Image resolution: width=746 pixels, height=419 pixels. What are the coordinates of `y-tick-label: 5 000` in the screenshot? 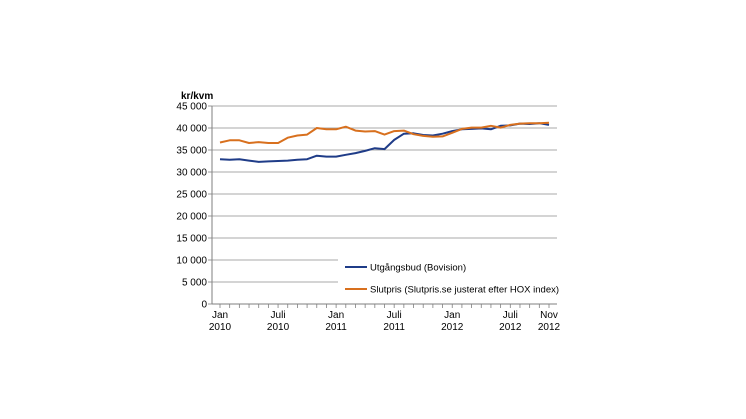 It's located at (194, 283).